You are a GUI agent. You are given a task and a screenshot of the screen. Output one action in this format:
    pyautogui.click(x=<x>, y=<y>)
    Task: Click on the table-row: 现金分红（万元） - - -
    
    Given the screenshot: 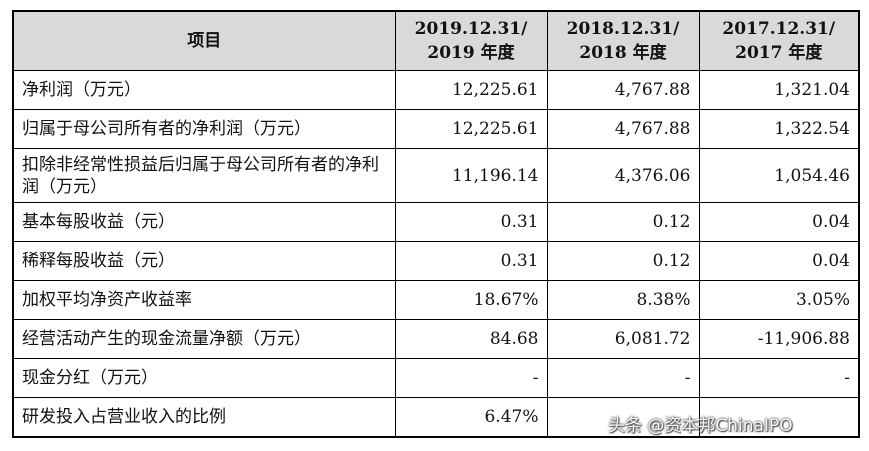 What is the action you would take?
    pyautogui.click(x=436, y=378)
    